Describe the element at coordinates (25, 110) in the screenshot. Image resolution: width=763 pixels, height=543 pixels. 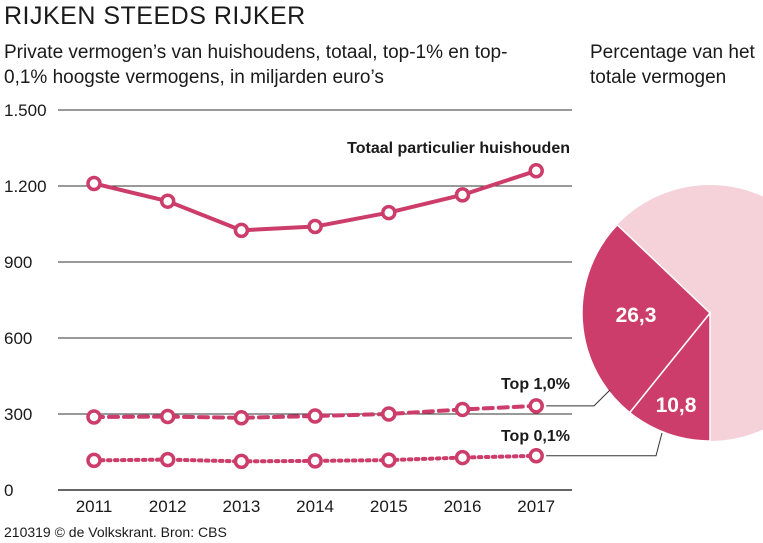
I see `y-tick-label: 1.500` at that location.